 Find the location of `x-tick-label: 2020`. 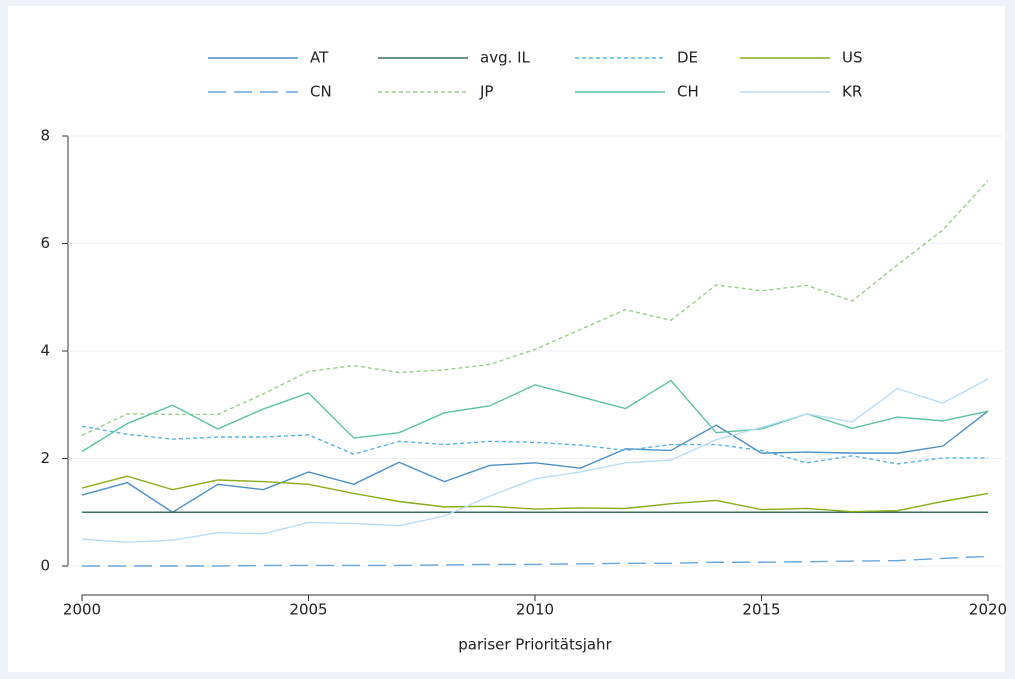

x-tick-label: 2020 is located at coordinates (988, 610).